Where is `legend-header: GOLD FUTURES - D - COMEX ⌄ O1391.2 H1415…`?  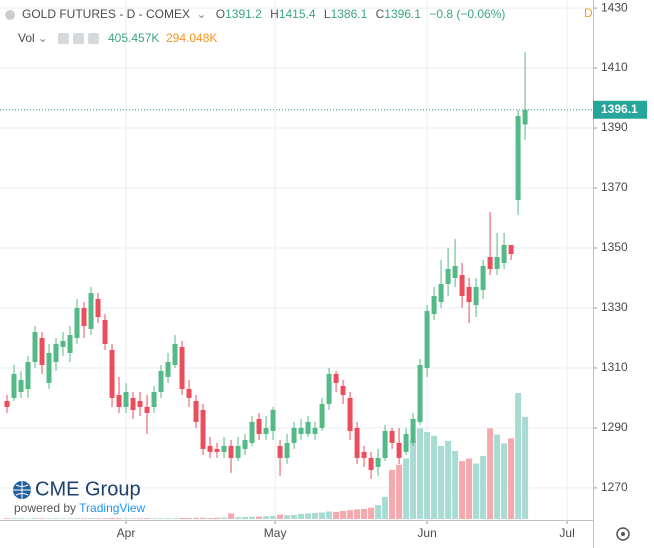 legend-header: GOLD FUTURES - D - COMEX ⌄ O1391.2 H1415… is located at coordinates (299, 25).